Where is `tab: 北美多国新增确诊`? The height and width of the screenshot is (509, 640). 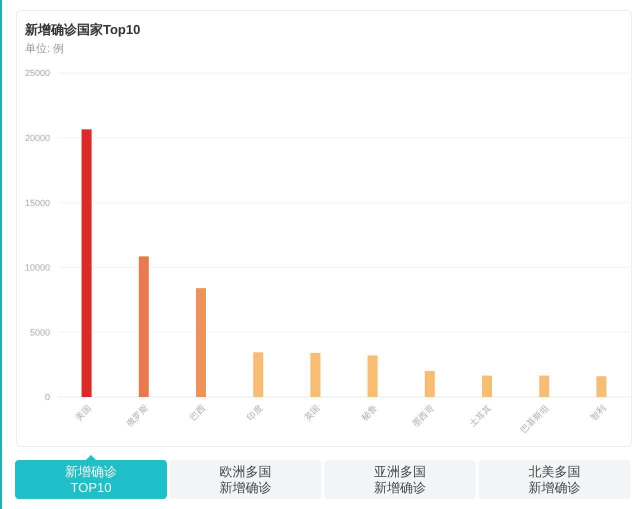
tab: 北美多国新增确诊 is located at coordinates (554, 479).